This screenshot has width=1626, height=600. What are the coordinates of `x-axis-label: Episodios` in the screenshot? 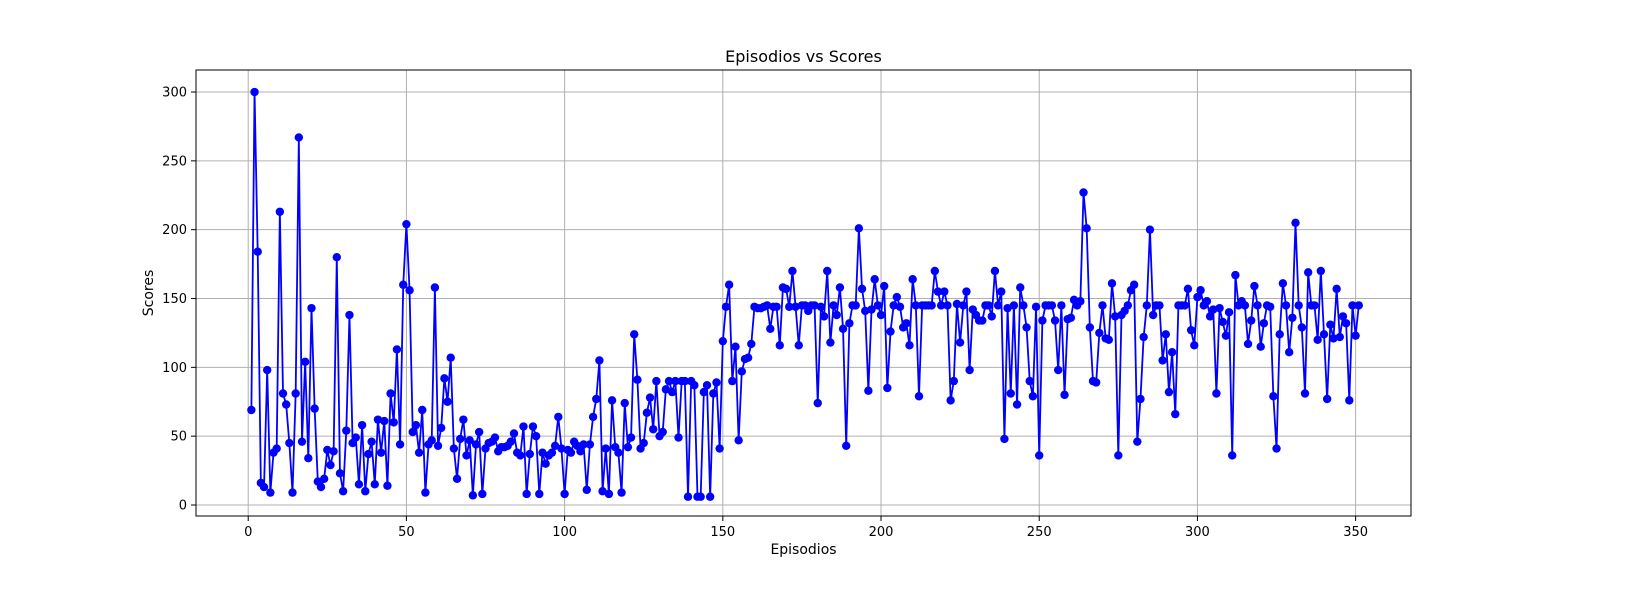 It's located at (803, 550).